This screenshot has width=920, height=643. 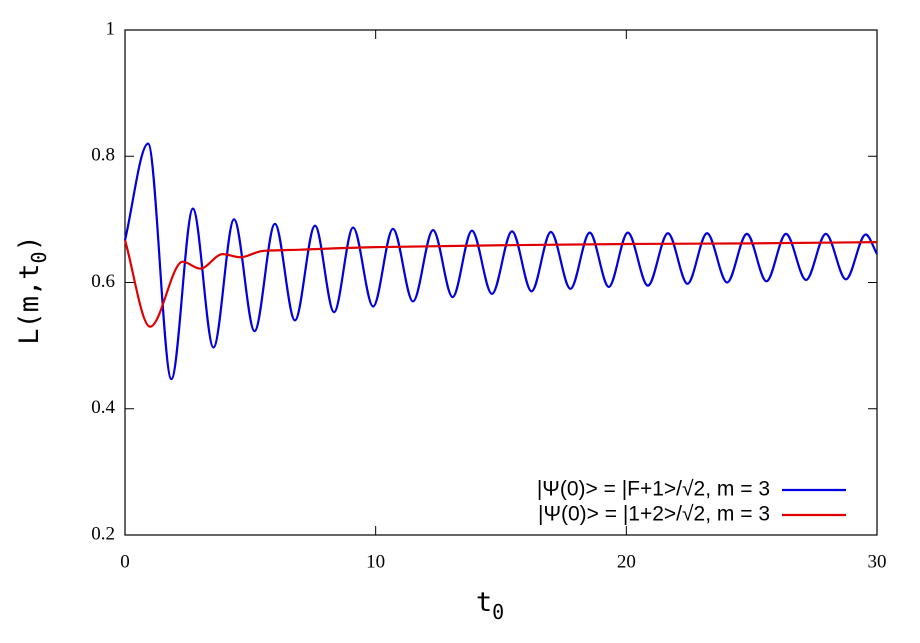 What do you see at coordinates (375, 561) in the screenshot?
I see `x-tick-label: 10` at bounding box center [375, 561].